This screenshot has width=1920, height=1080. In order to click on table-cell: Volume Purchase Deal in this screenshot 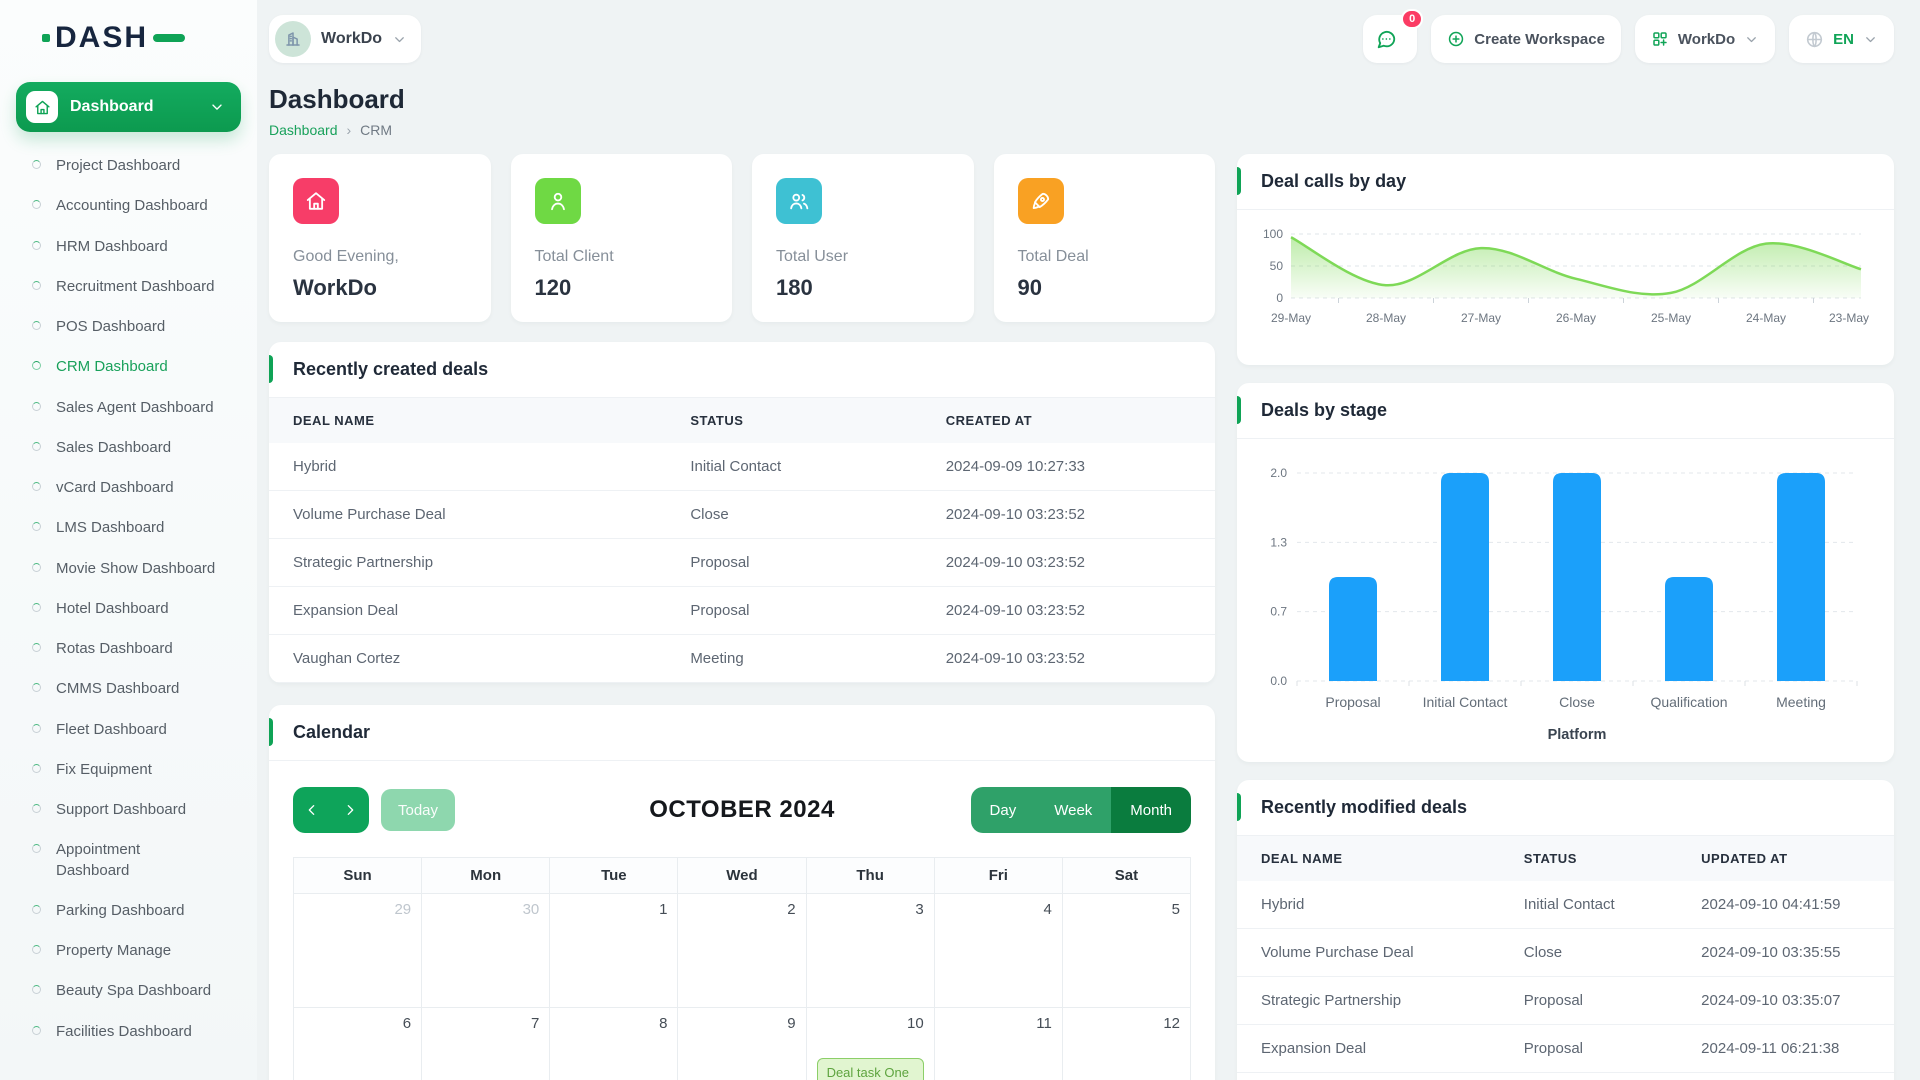, I will do `click(468, 514)`.